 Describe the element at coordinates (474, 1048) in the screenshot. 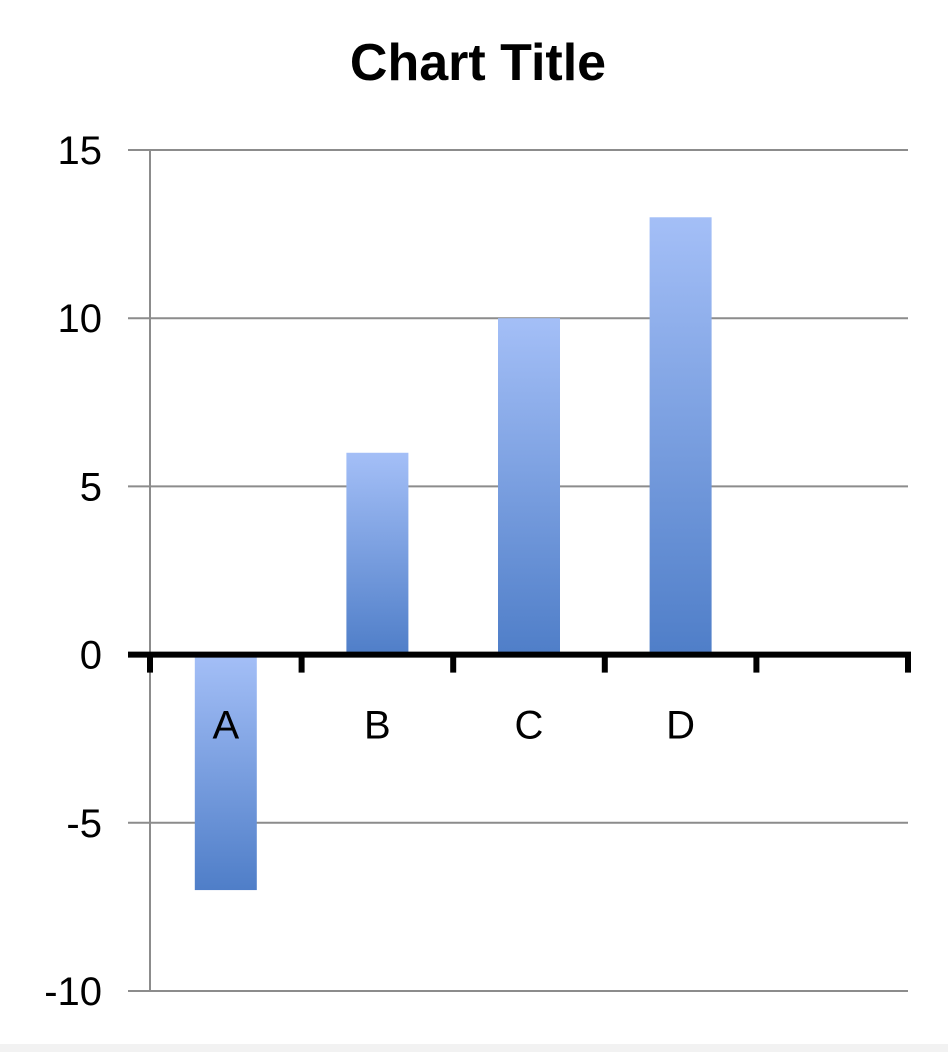

I see `bottom-strip` at that location.